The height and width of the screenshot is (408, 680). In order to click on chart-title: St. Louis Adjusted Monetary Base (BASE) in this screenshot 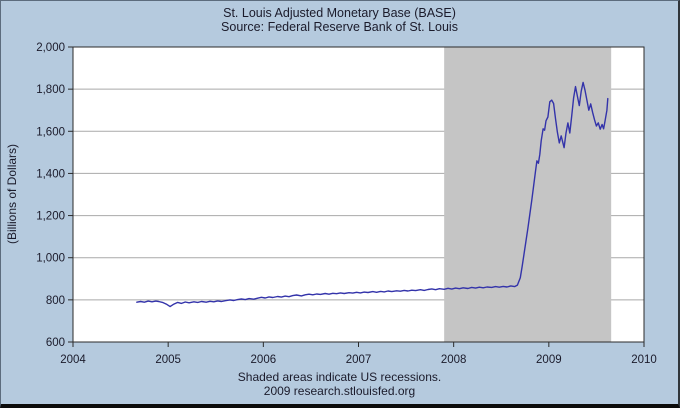, I will do `click(339, 13)`.